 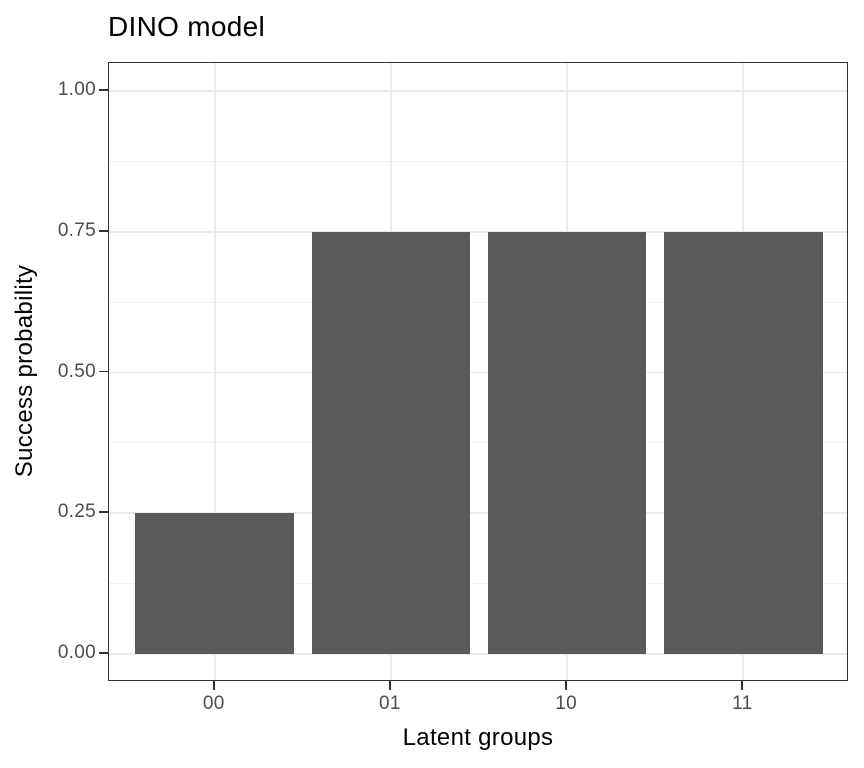 What do you see at coordinates (390, 703) in the screenshot?
I see `x-tick-label: 01` at bounding box center [390, 703].